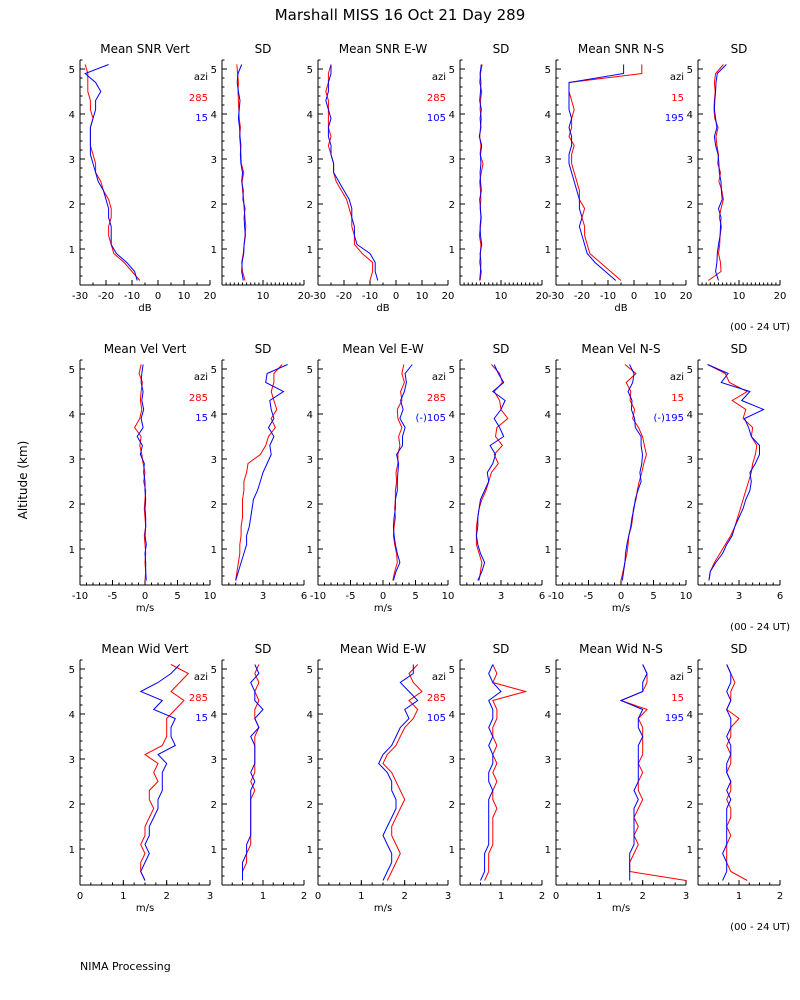  Describe the element at coordinates (400, 15) in the screenshot. I see `figure-title: Marshall MISS 16 Oct 21 Day 289` at that location.